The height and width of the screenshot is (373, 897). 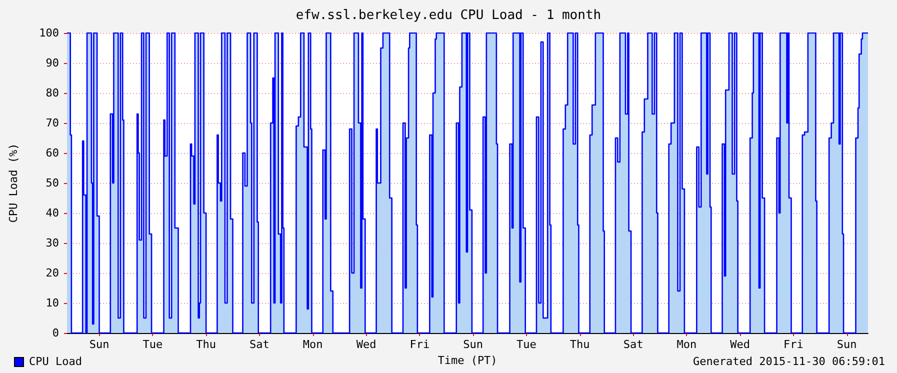 What do you see at coordinates (55, 333) in the screenshot?
I see `y-tick-label: 0` at bounding box center [55, 333].